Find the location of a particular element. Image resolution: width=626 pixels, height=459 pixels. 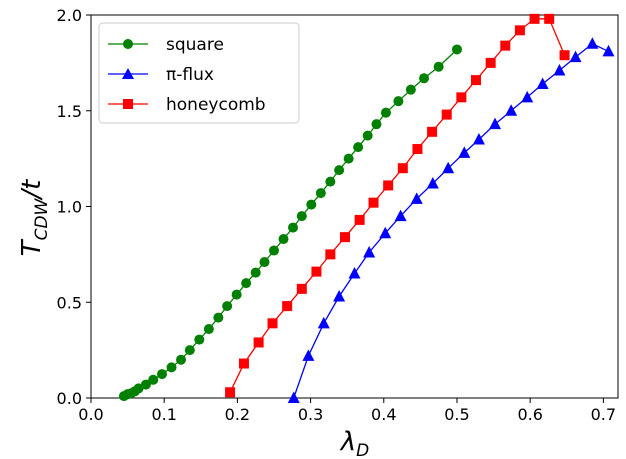

legend-item-honeycomb: honeycomb is located at coordinates (187, 105).